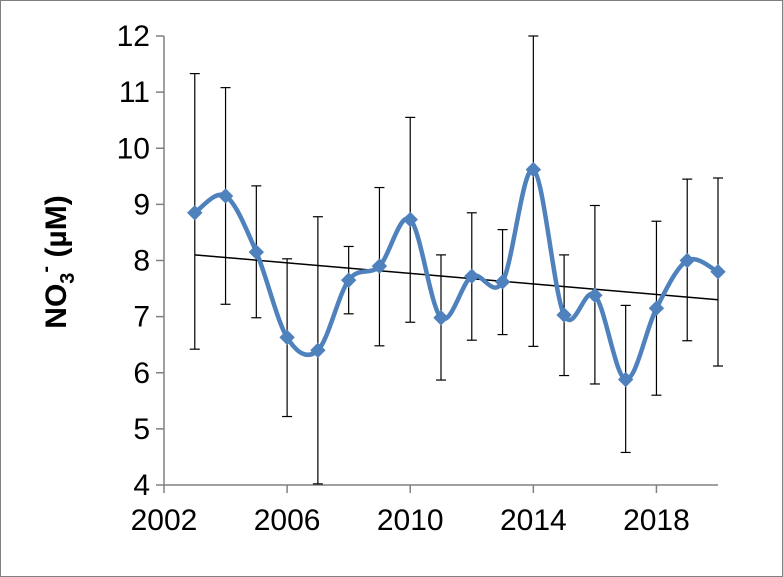  I want to click on y-tick-label: 4, so click(141, 485).